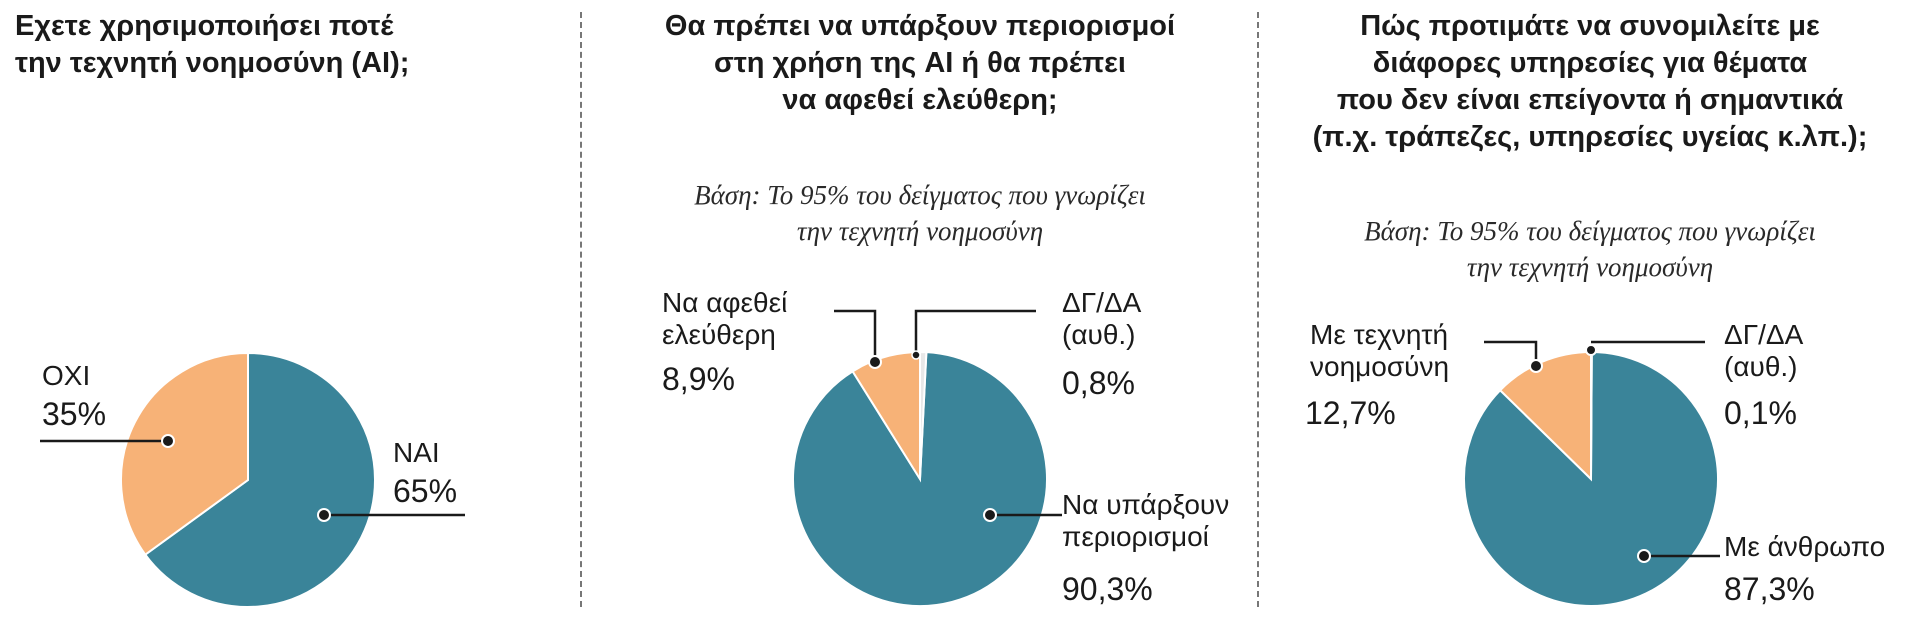 This screenshot has height=621, width=1920. What do you see at coordinates (1098, 383) in the screenshot?
I see `slice-value-label: 0,8%` at bounding box center [1098, 383].